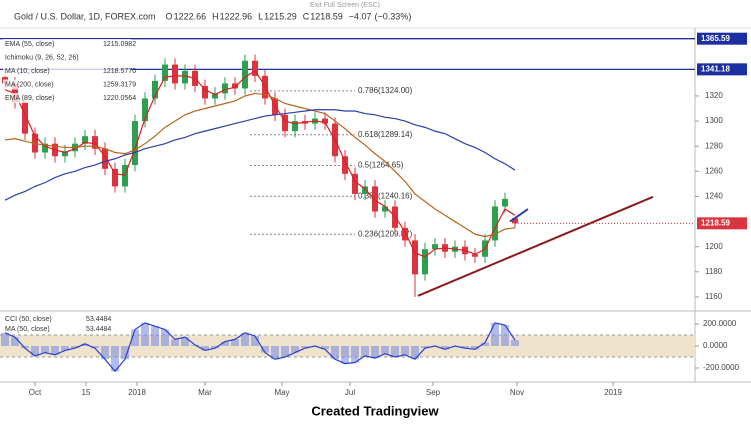 The image size is (751, 426). I want to click on change-value: −4.07, so click(360, 16).